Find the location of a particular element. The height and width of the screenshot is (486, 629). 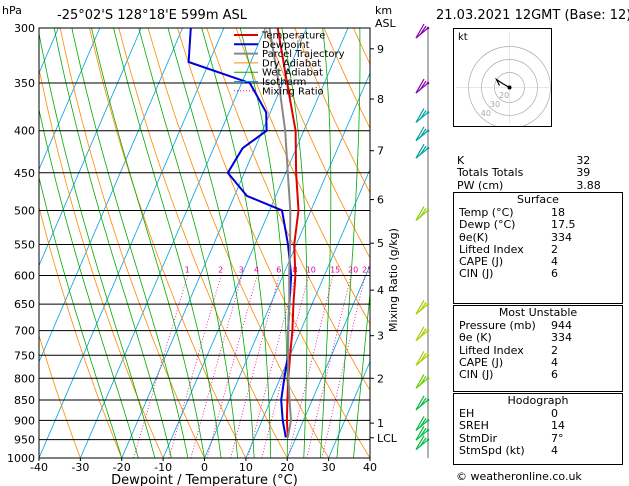

surface-value: 17.5 is located at coordinates (563, 225).